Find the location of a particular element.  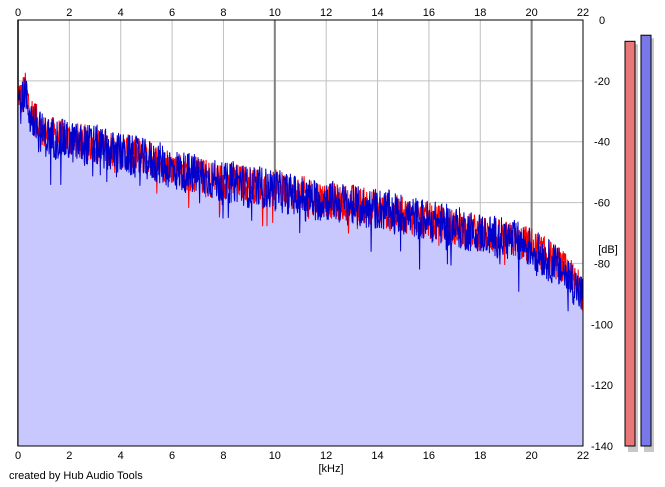

x-tick-label-bottom: 22 is located at coordinates (583, 456).